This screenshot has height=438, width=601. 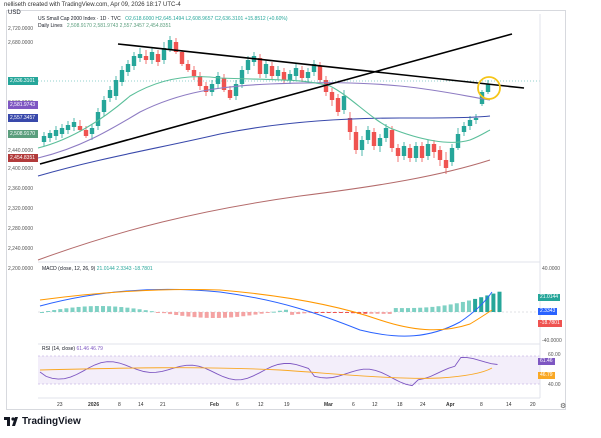 I want to click on rsi-legend: RSI (14, close) 61.46 46.79, so click(x=72, y=349).